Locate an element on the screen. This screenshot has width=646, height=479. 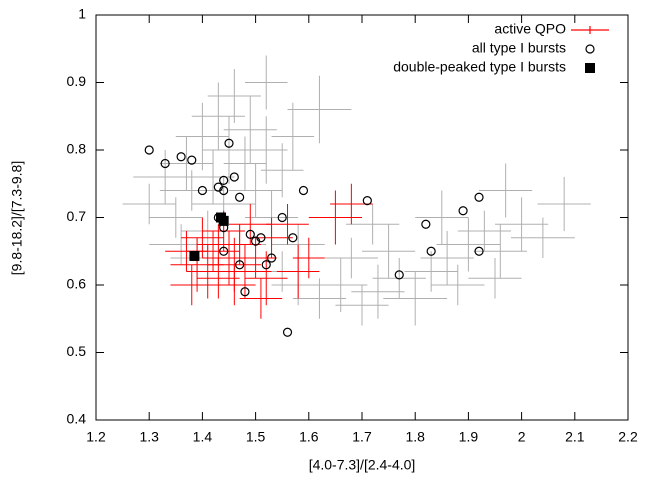
x-tick-label: 1.2 is located at coordinates (96, 437).